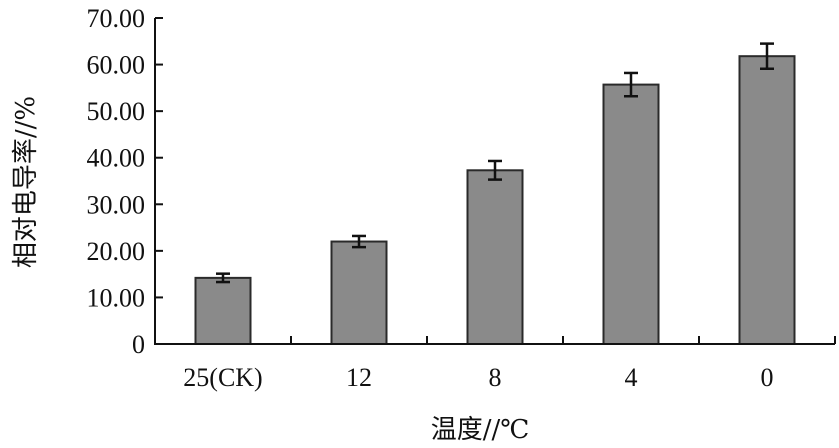 Image resolution: width=839 pixels, height=448 pixels. Describe the element at coordinates (116, 111) in the screenshot. I see `y-tick-label: 50.00` at that location.